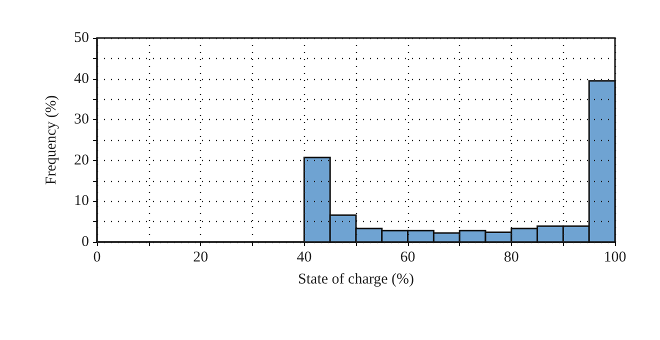 This screenshot has height=340, width=660. I want to click on x-tick-label: 0, so click(97, 258).